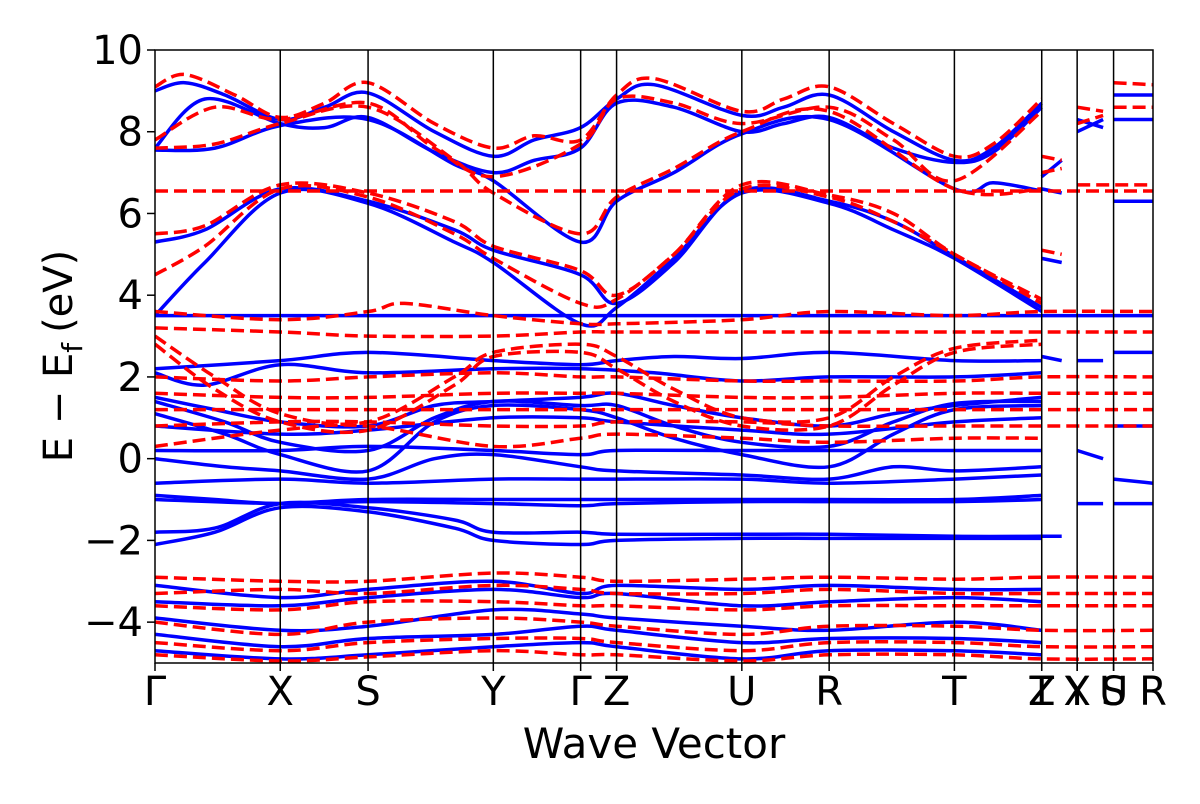 Image resolution: width=1200 pixels, height=804 pixels. What do you see at coordinates (155, 692) in the screenshot?
I see `kpoint-label-0: Γ` at bounding box center [155, 692].